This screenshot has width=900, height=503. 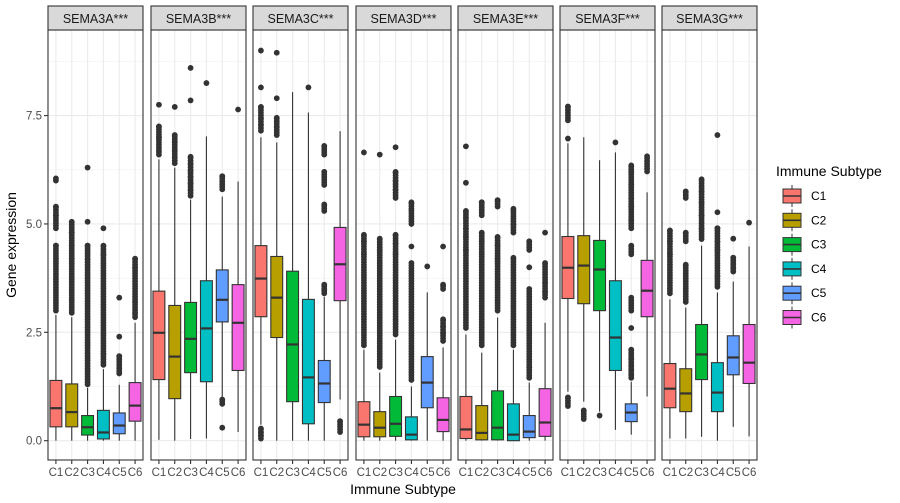 I want to click on facet-strip-label: SEMA3F***, so click(x=607, y=19).